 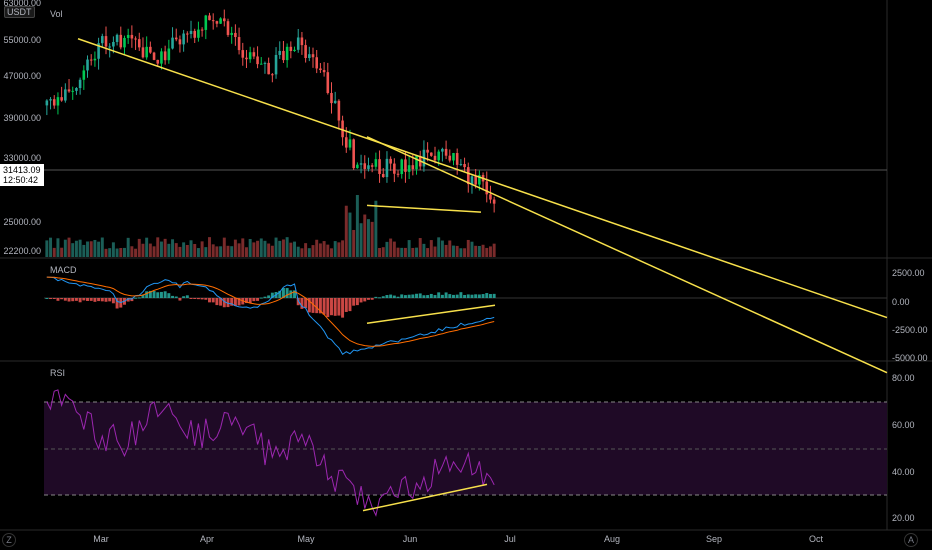 I want to click on price-trendline, so click(x=424, y=208).